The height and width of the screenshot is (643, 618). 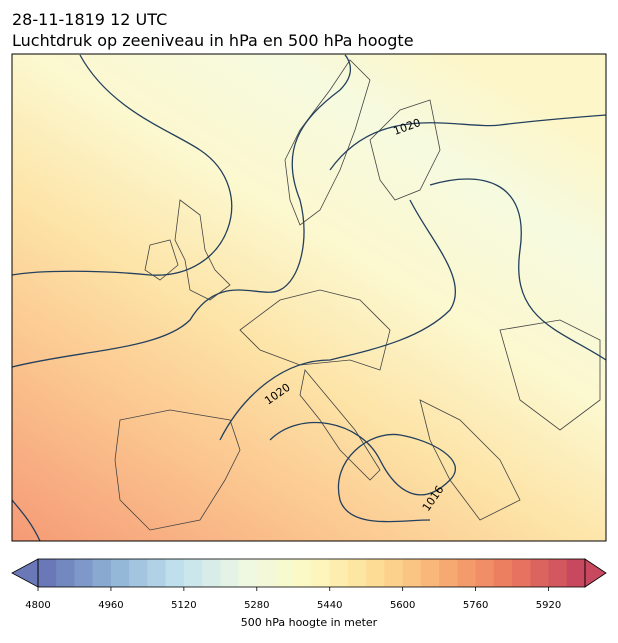 I want to click on colorbar-label: 500 hPa hoogte in meter, so click(x=309, y=622).